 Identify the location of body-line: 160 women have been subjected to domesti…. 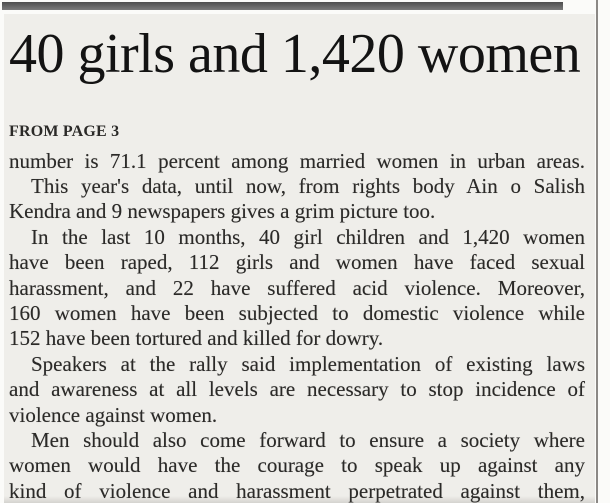
(297, 312).